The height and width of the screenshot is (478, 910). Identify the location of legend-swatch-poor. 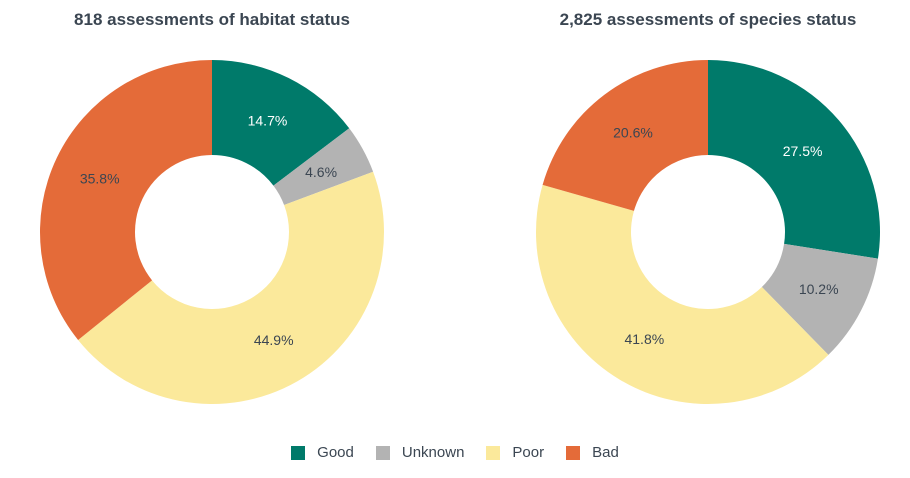
(493, 452).